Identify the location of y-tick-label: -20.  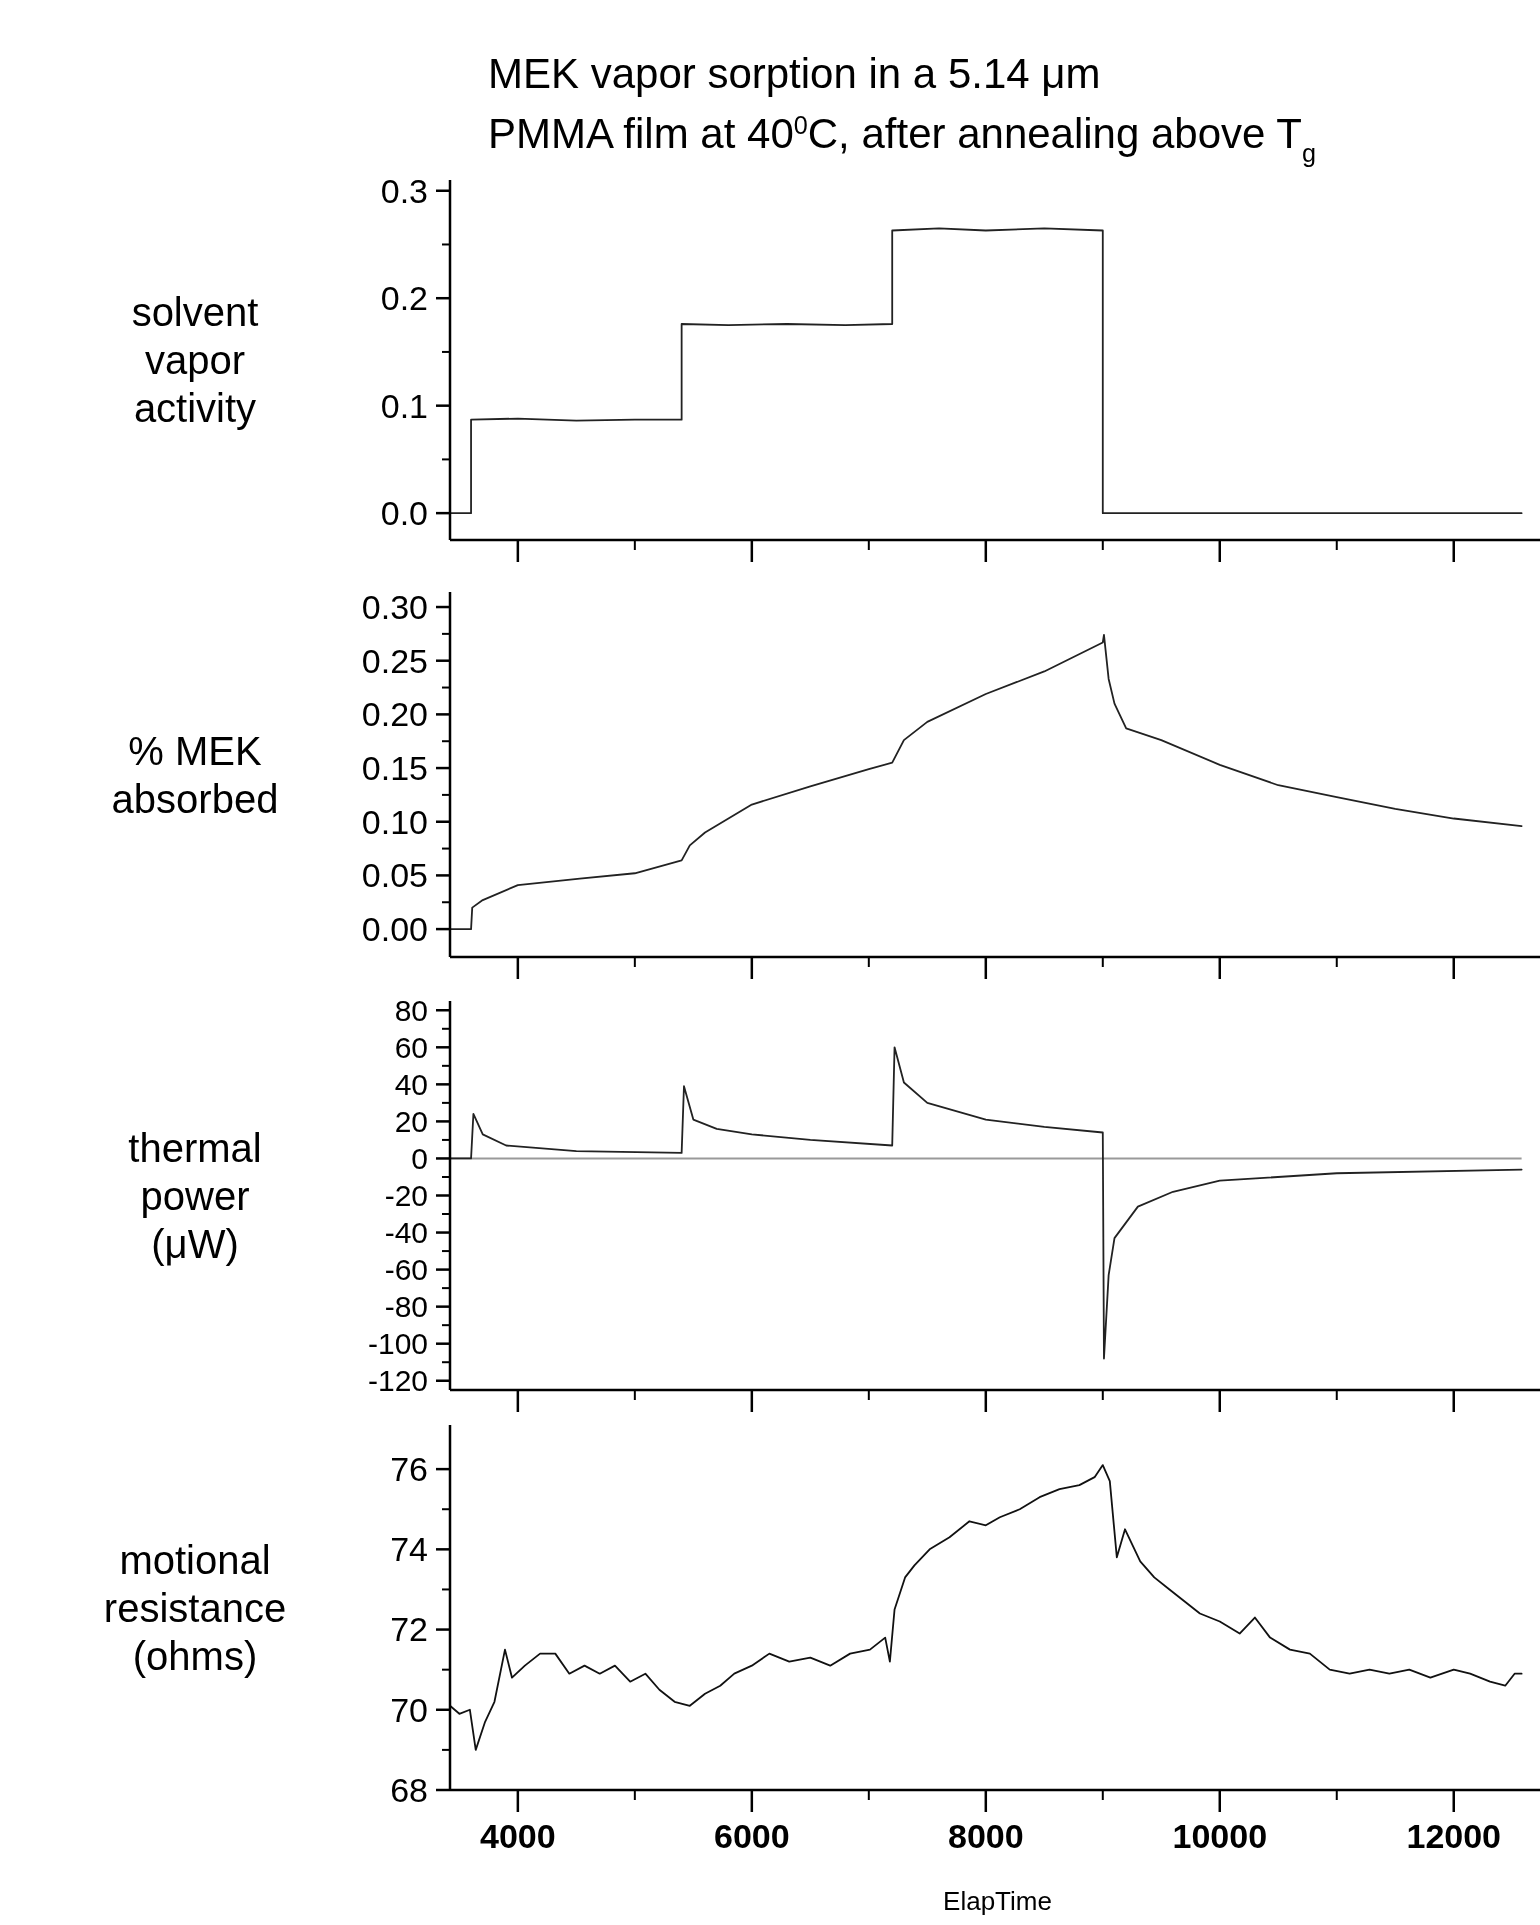
(406, 1195).